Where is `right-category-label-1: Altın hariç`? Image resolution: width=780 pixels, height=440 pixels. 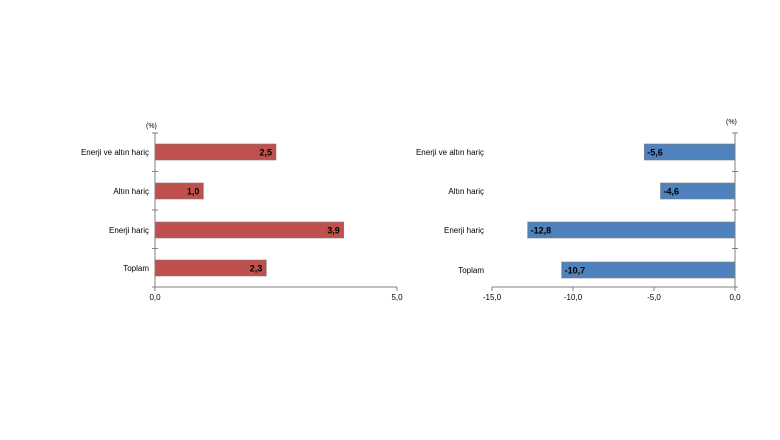
right-category-label-1: Altın hariç is located at coordinates (466, 191).